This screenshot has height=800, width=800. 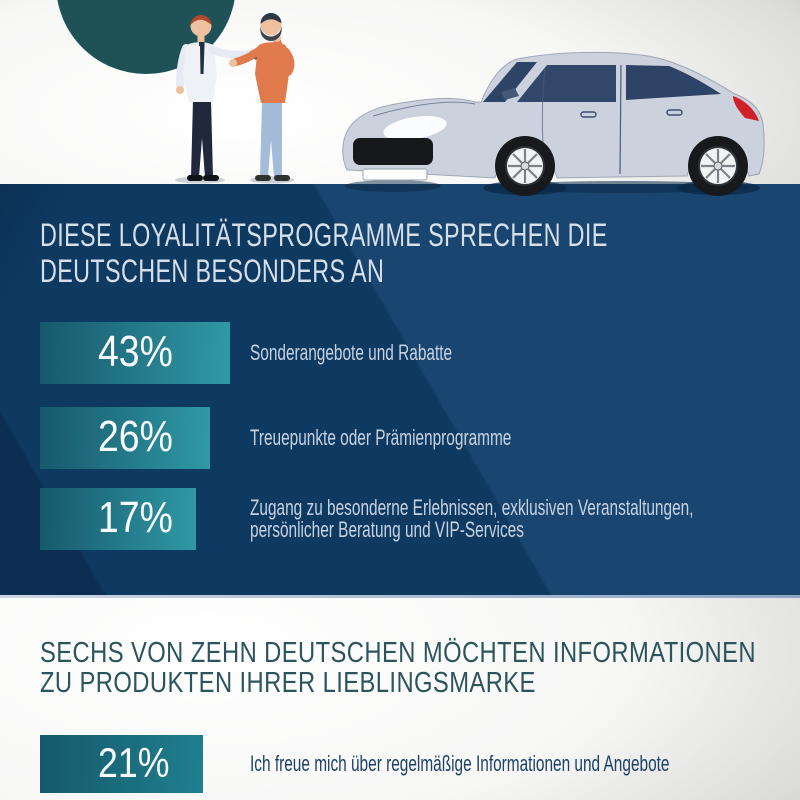 What do you see at coordinates (387, 529) in the screenshot?
I see `stat-label-line: persönlicher Beratung und VIP-Services` at bounding box center [387, 529].